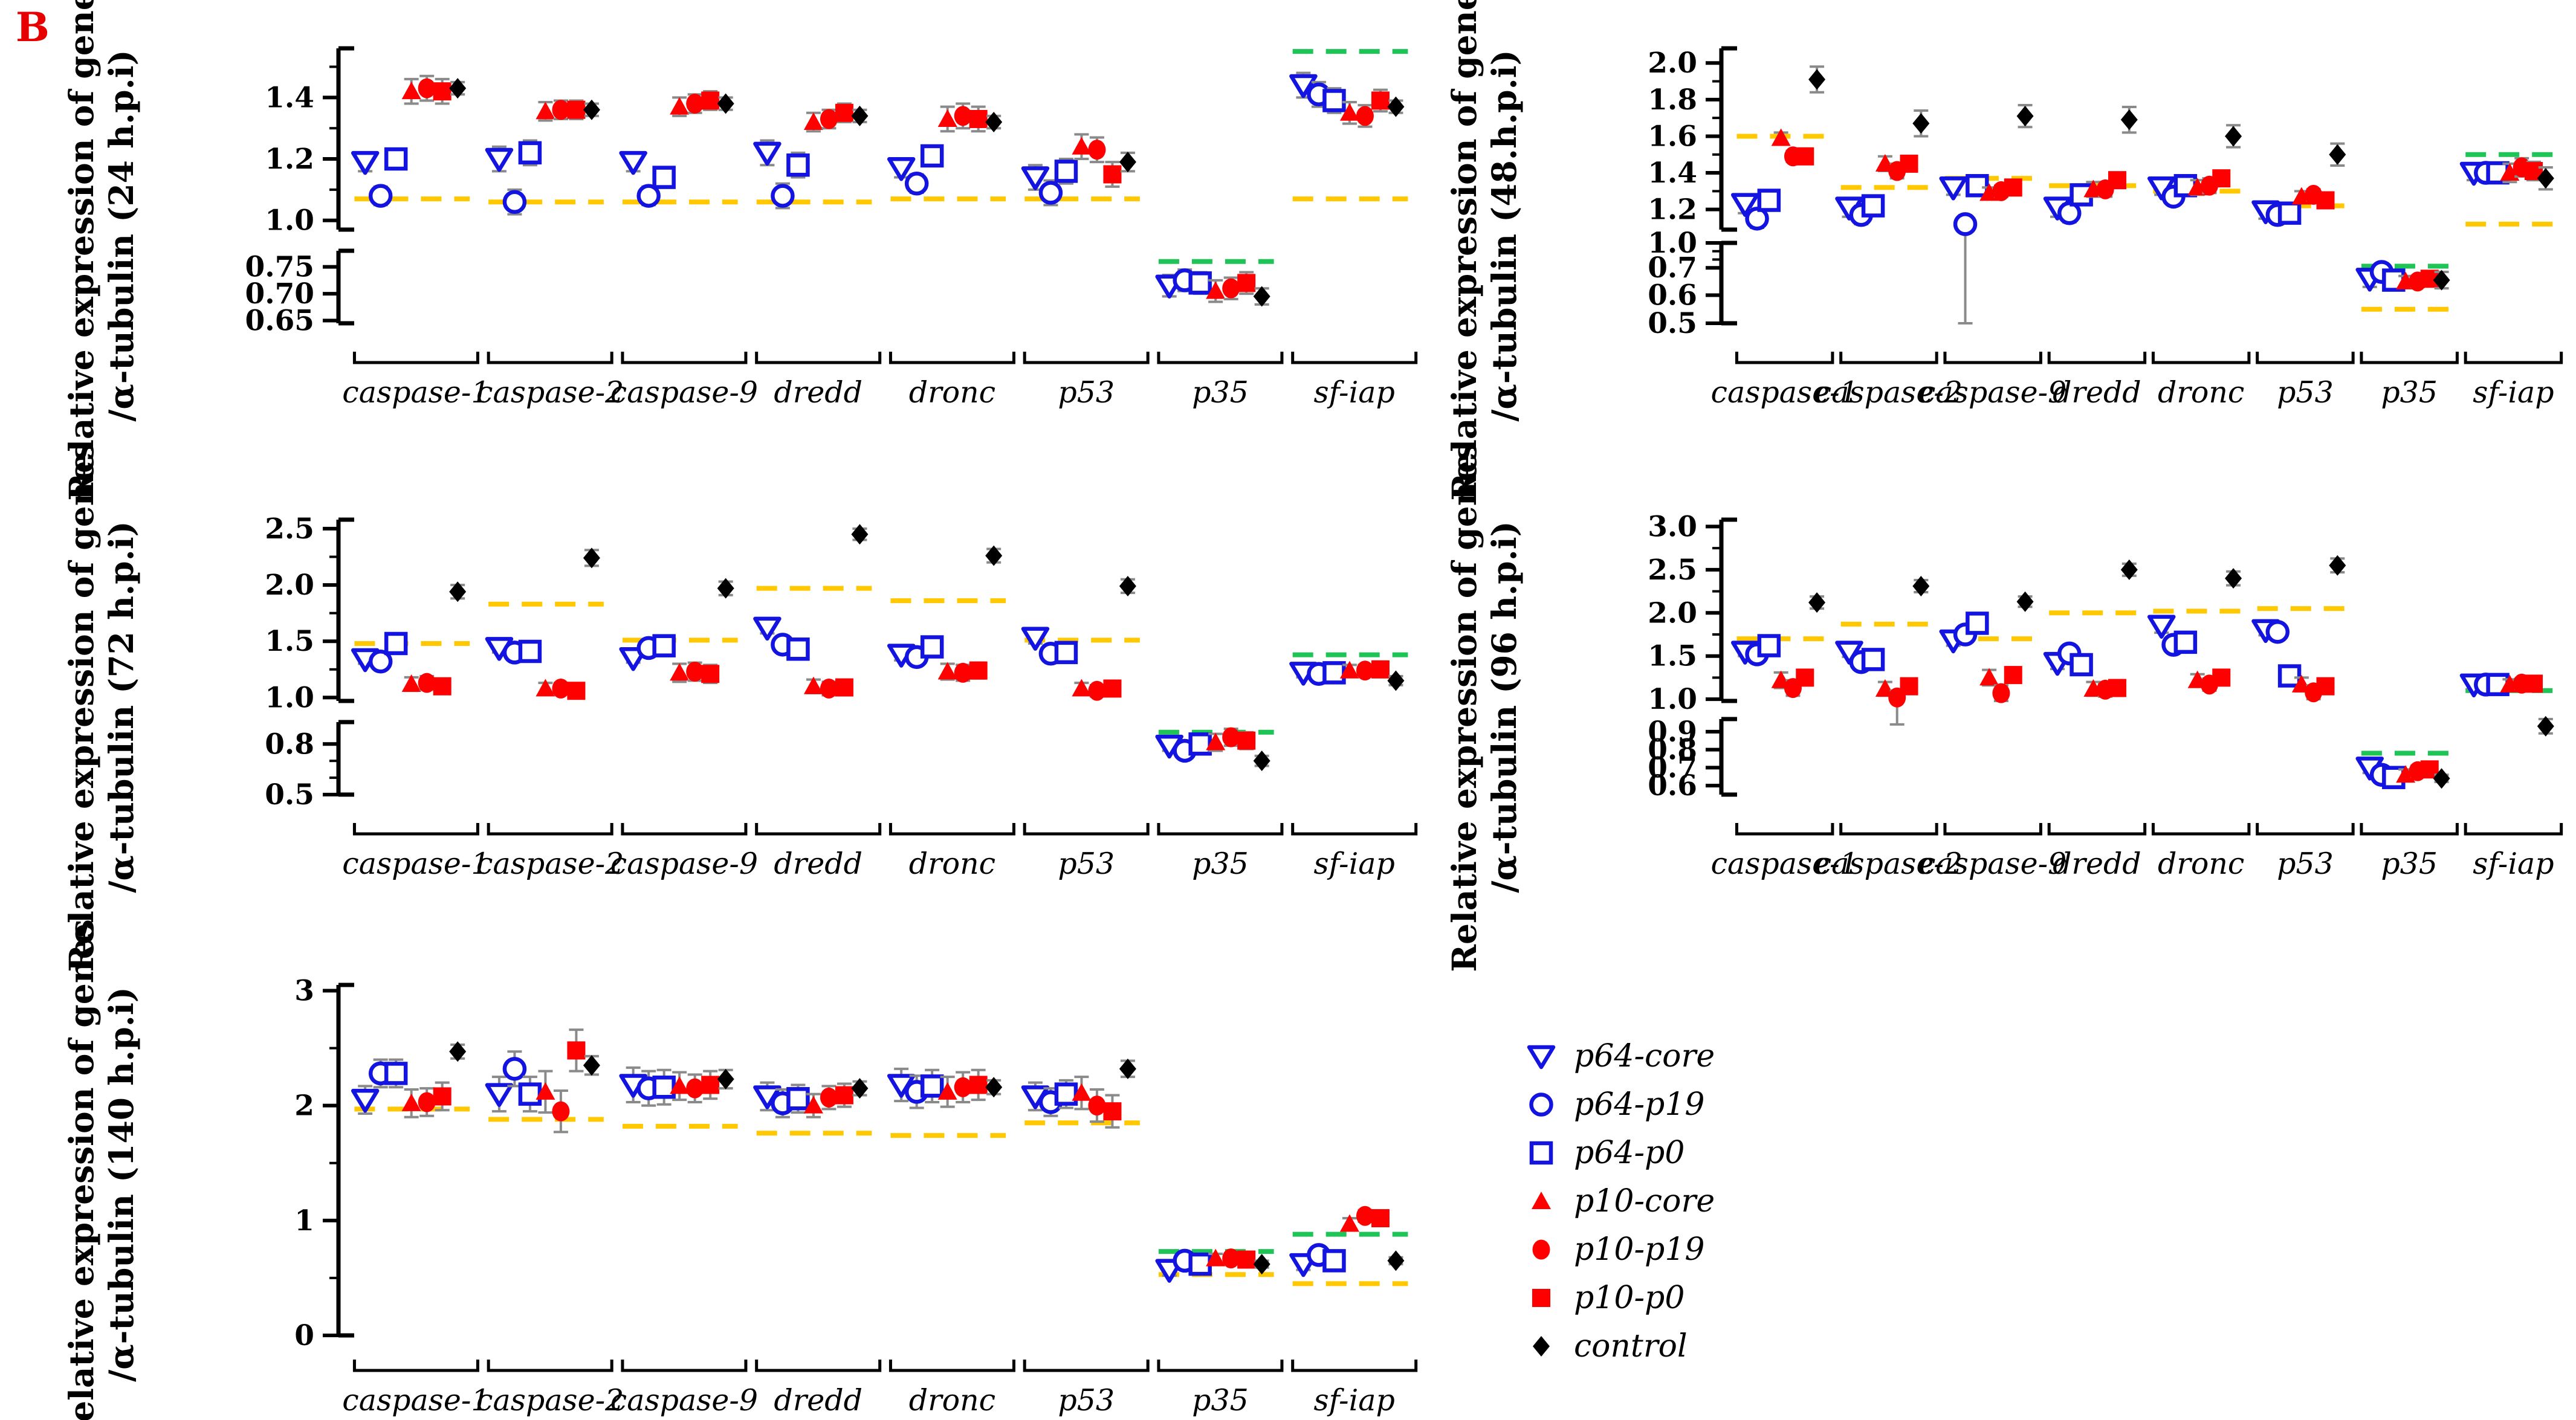 The height and width of the screenshot is (1420, 2576). I want to click on legend-item-p64-p0: p64-p0, so click(1619, 1153).